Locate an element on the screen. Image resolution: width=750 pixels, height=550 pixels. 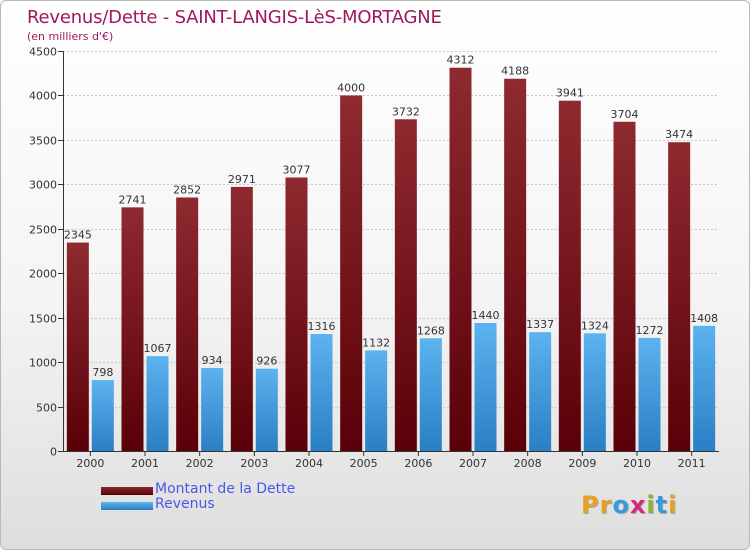
y-tick-label: 500 is located at coordinates (46, 408).